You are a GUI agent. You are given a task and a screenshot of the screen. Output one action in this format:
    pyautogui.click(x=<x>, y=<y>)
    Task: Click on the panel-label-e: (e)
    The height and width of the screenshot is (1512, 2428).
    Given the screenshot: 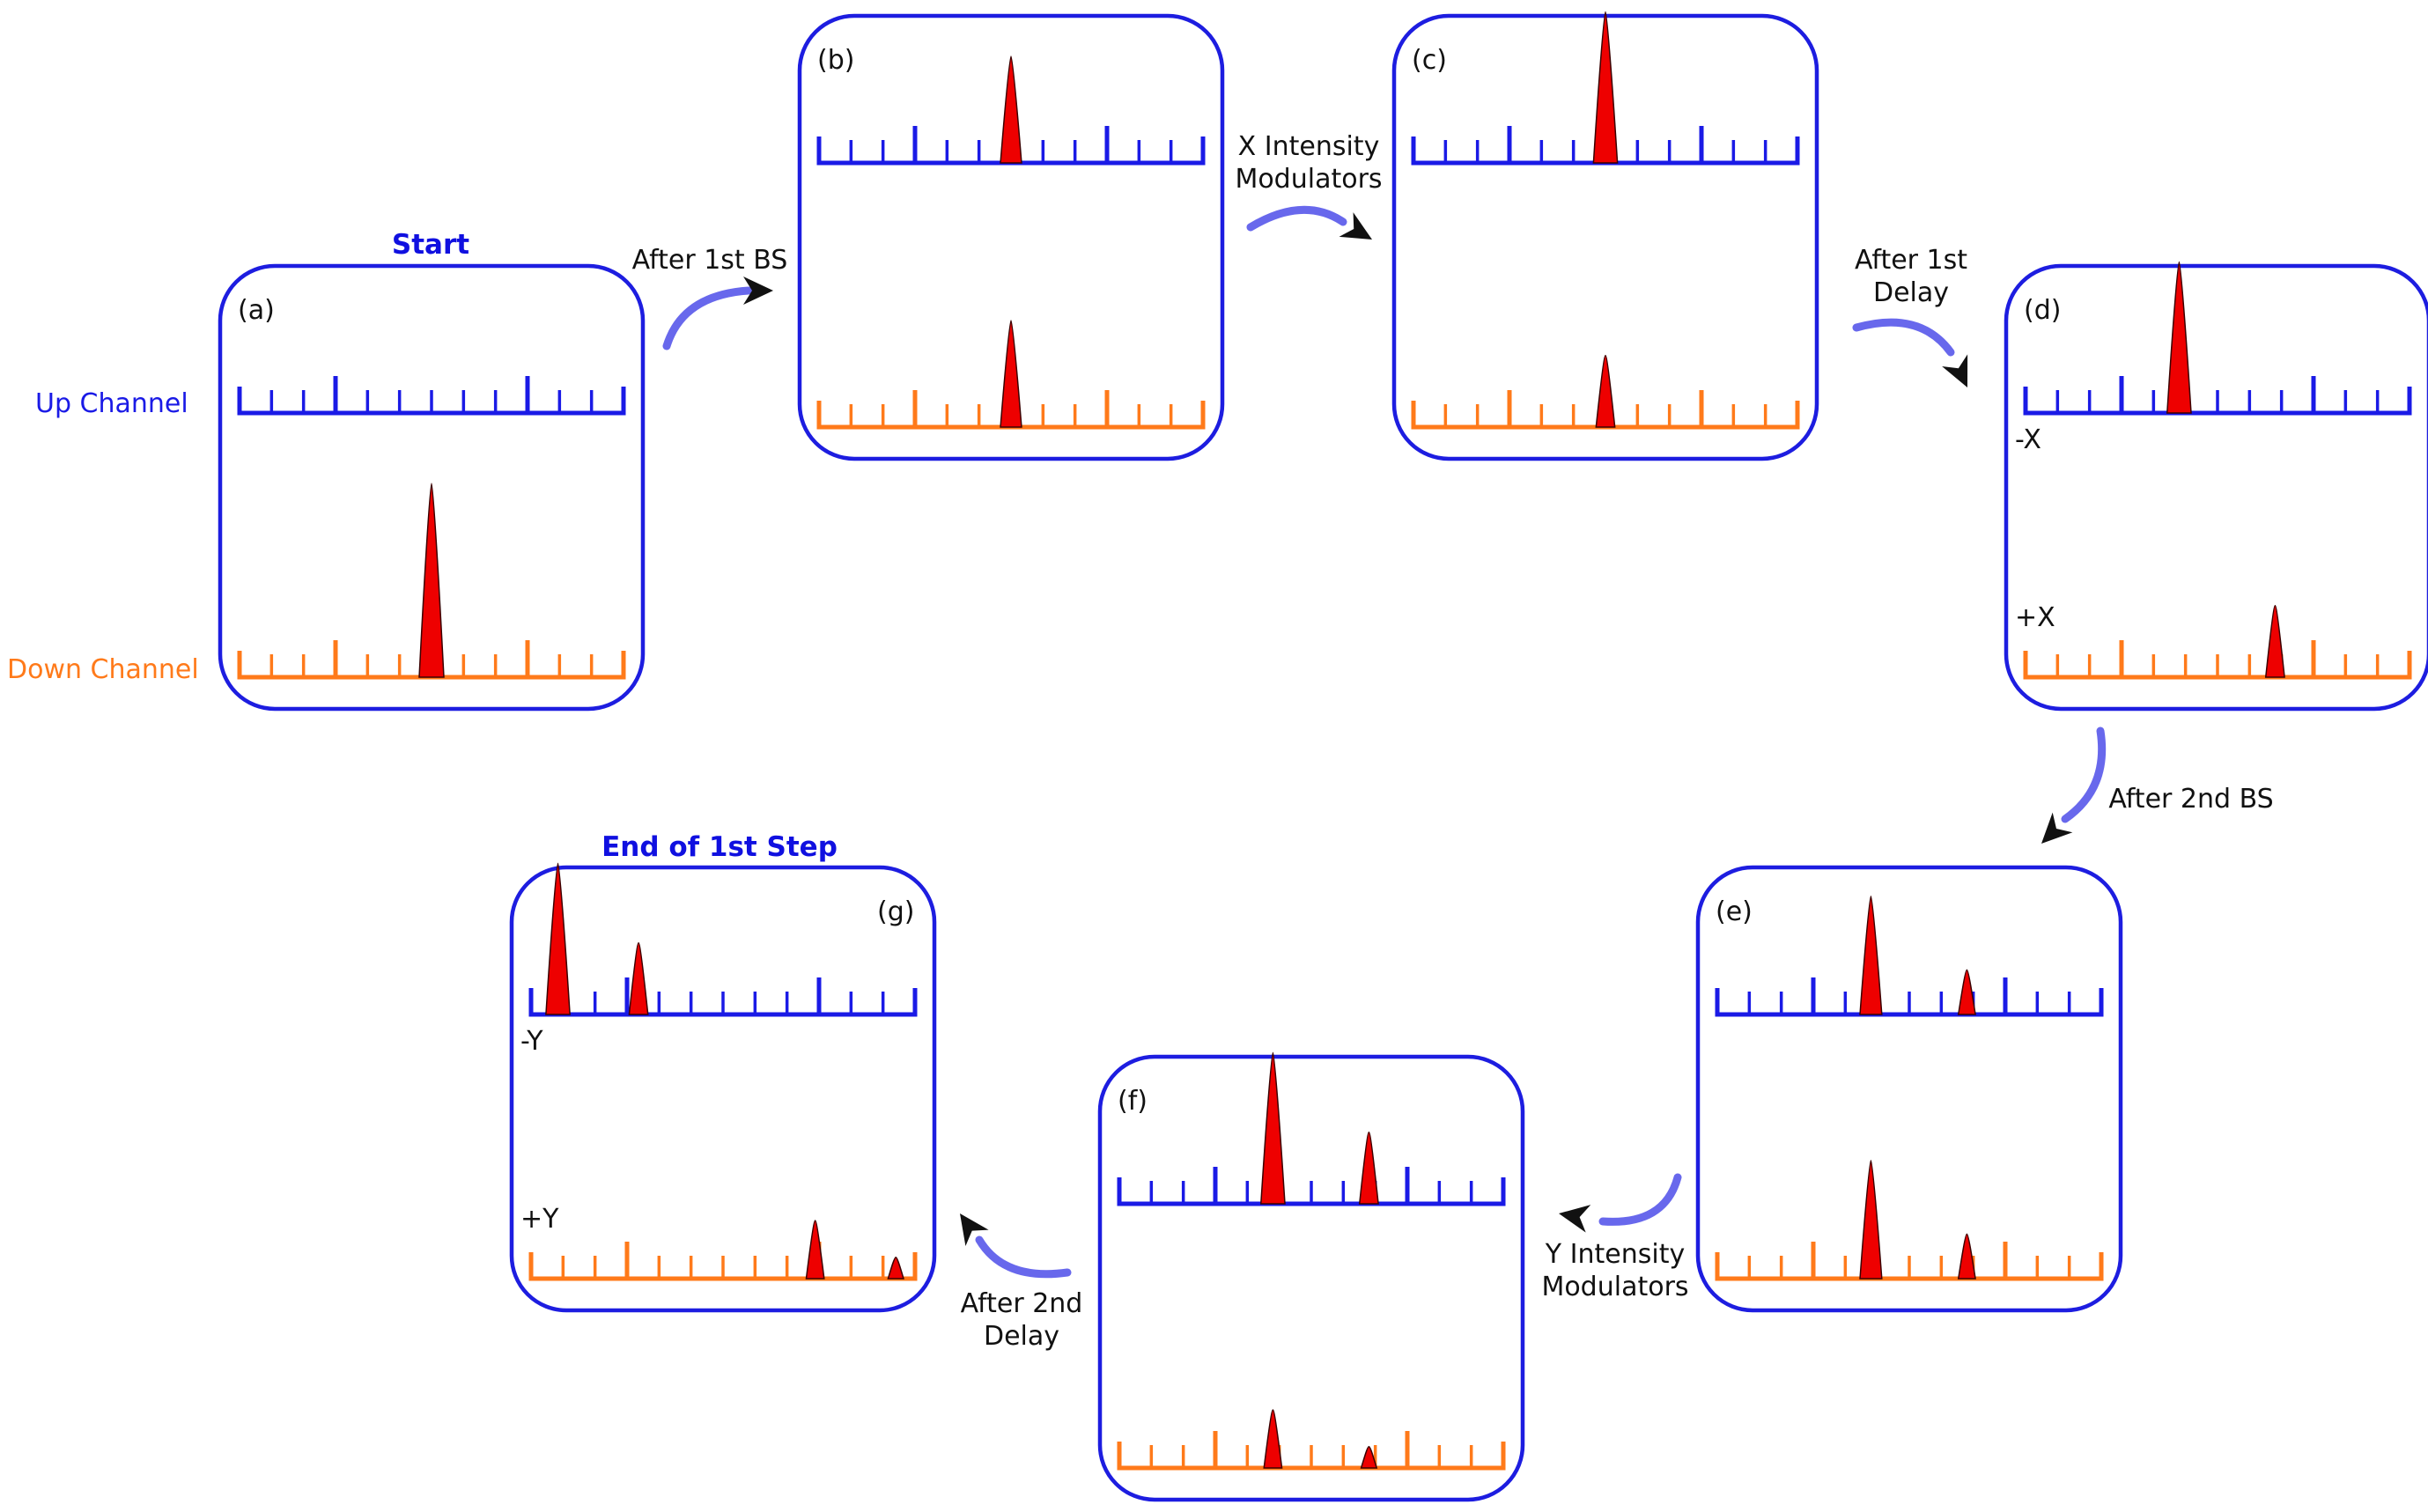 What is the action you would take?
    pyautogui.click(x=1735, y=912)
    